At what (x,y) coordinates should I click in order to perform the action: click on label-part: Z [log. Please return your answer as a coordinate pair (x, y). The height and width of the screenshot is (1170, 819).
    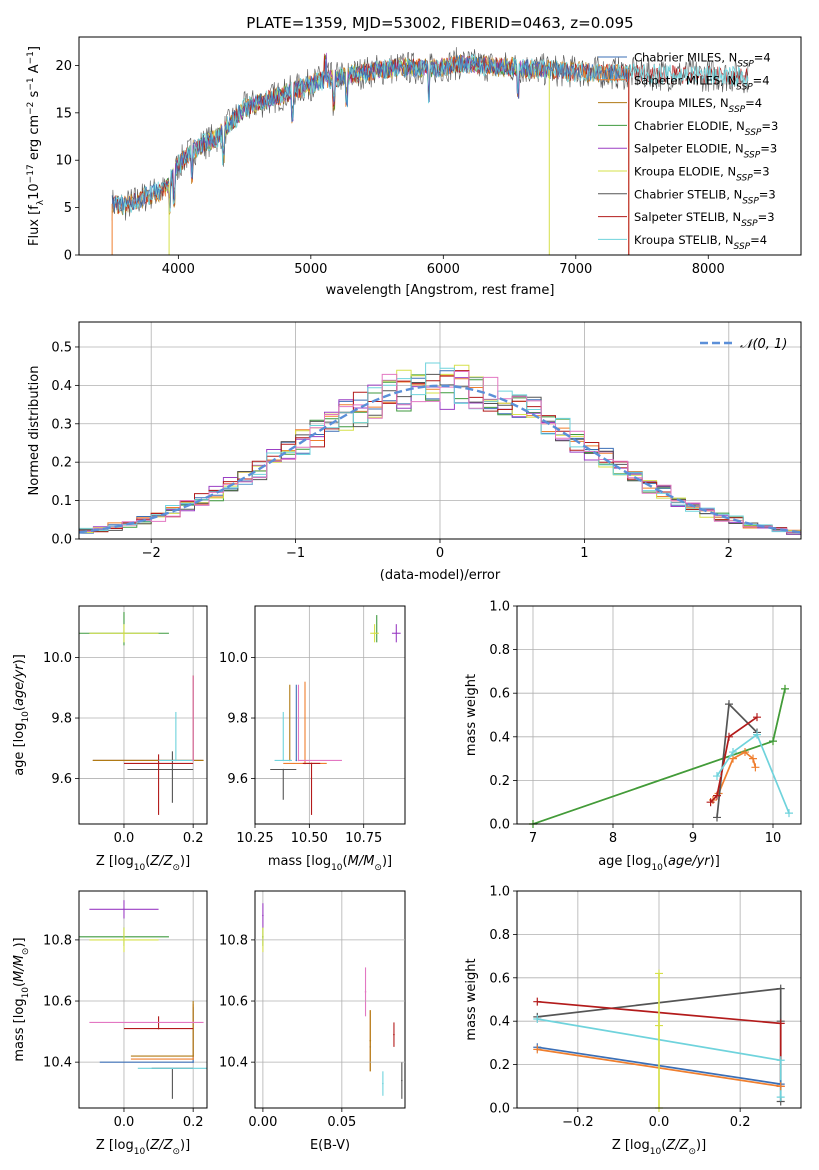
    Looking at the image, I should click on (115, 1145).